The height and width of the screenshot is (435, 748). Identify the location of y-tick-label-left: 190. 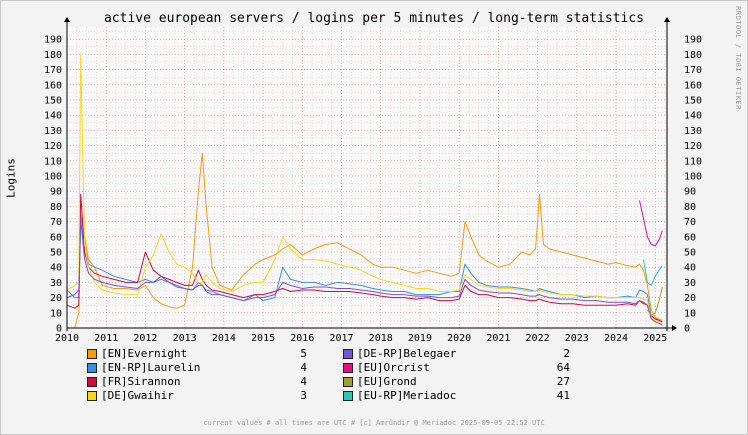
(53, 40).